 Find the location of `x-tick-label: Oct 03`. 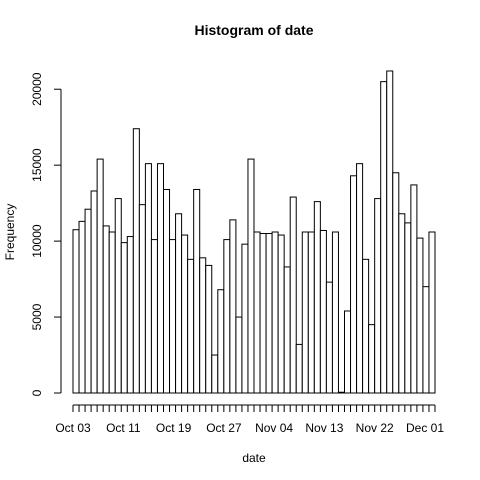

x-tick-label: Oct 03 is located at coordinates (73, 428).